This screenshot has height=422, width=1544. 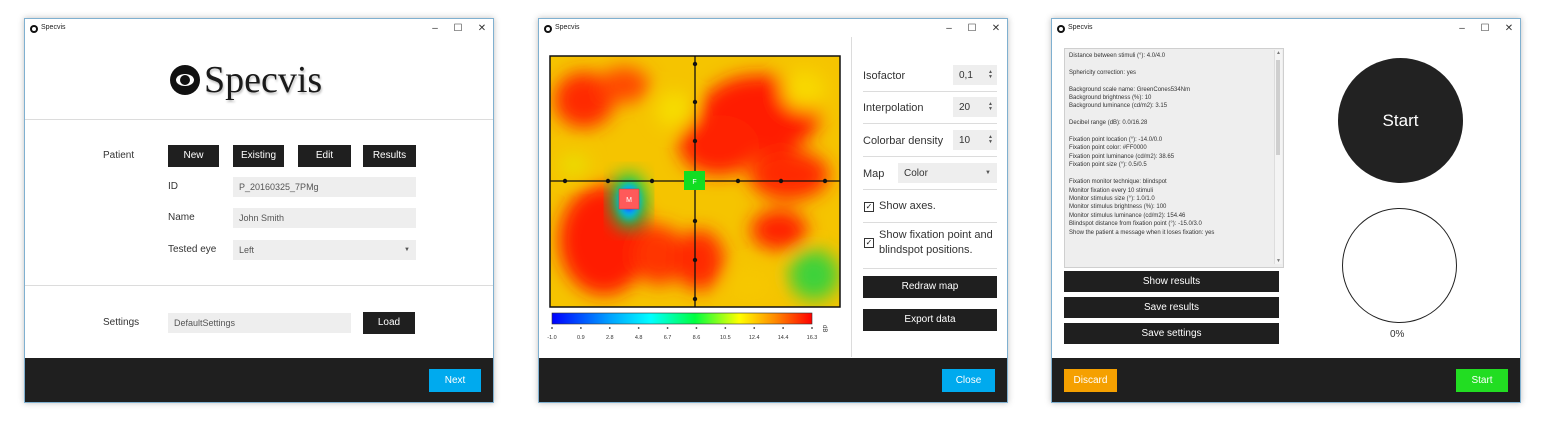 I want to click on scrollbar: ▲ ▼, so click(x=1278, y=157).